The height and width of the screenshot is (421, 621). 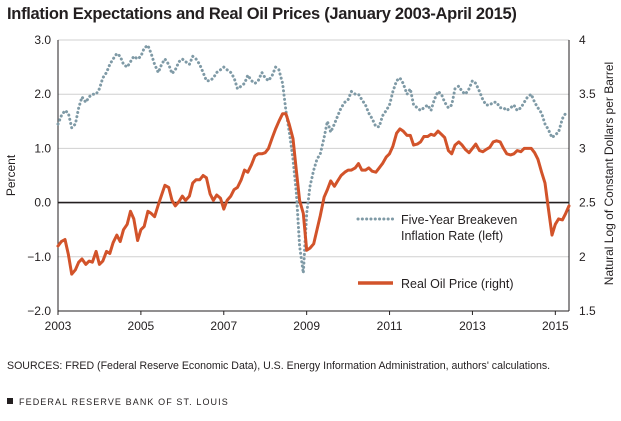 What do you see at coordinates (42, 203) in the screenshot?
I see `y-left-tick-label: 0.0` at bounding box center [42, 203].